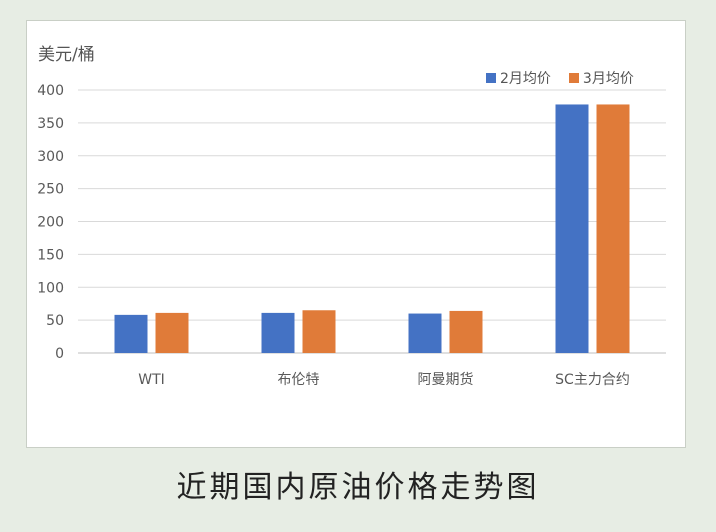 This screenshot has height=532, width=716. Describe the element at coordinates (560, 78) in the screenshot. I see `legend: 2月均价 3月均价` at that location.